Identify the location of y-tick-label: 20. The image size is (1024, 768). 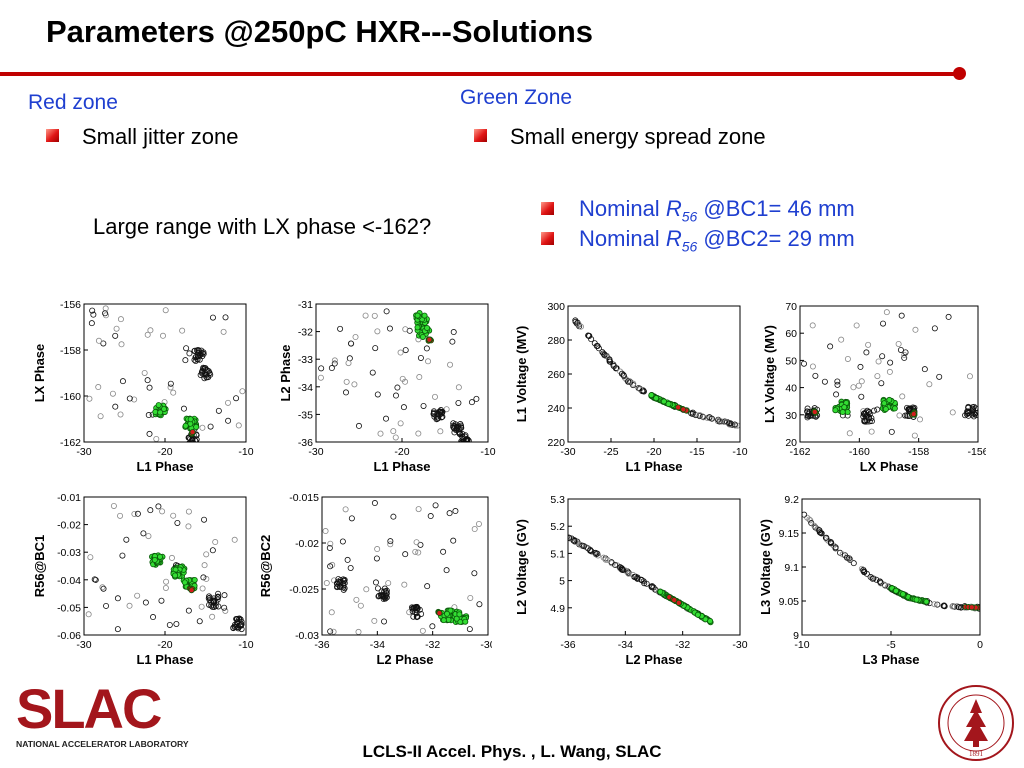
(791, 443).